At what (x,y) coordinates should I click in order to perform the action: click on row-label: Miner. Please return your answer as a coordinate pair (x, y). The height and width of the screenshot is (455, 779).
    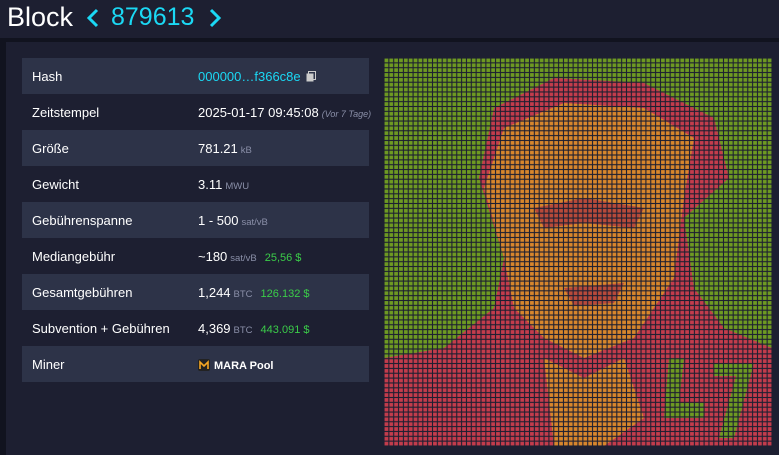
    Looking at the image, I should click on (48, 364).